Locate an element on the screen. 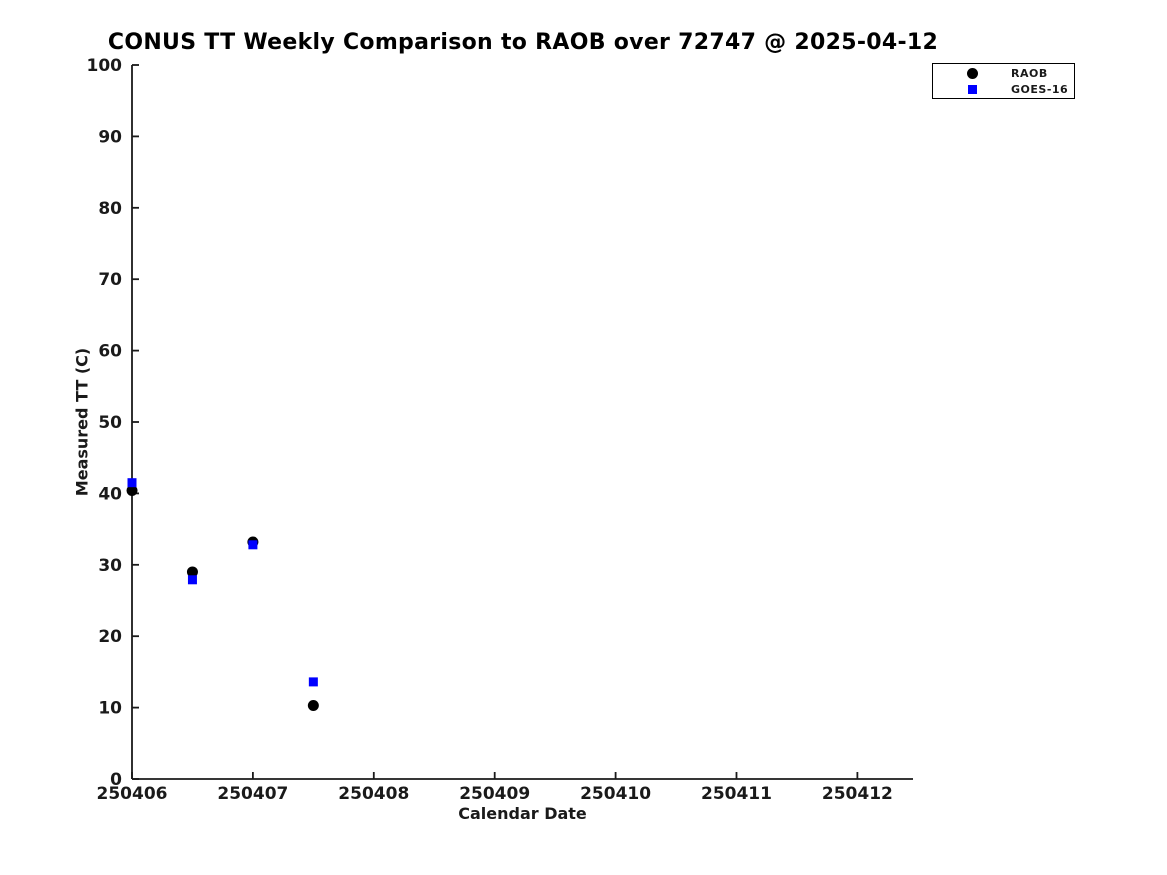  y-tick-label: 40 is located at coordinates (110, 494).